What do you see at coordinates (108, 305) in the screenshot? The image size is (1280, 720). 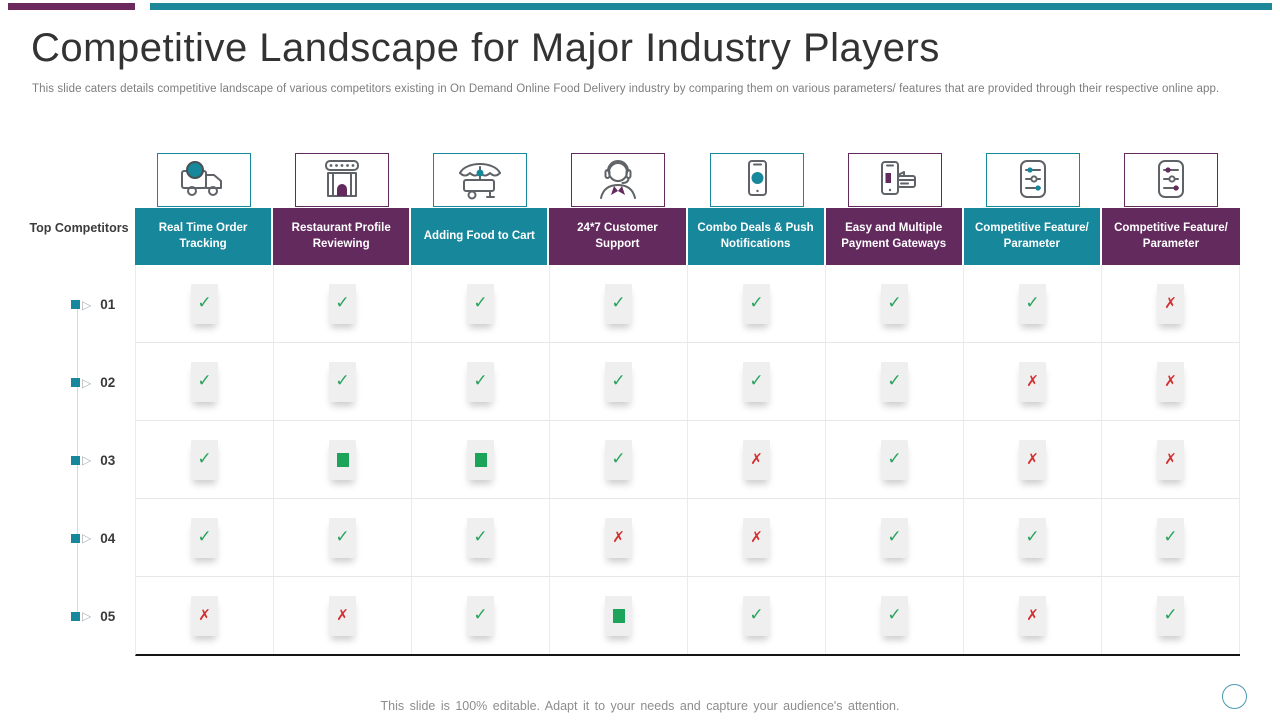 I see `competitor-number: 01` at bounding box center [108, 305].